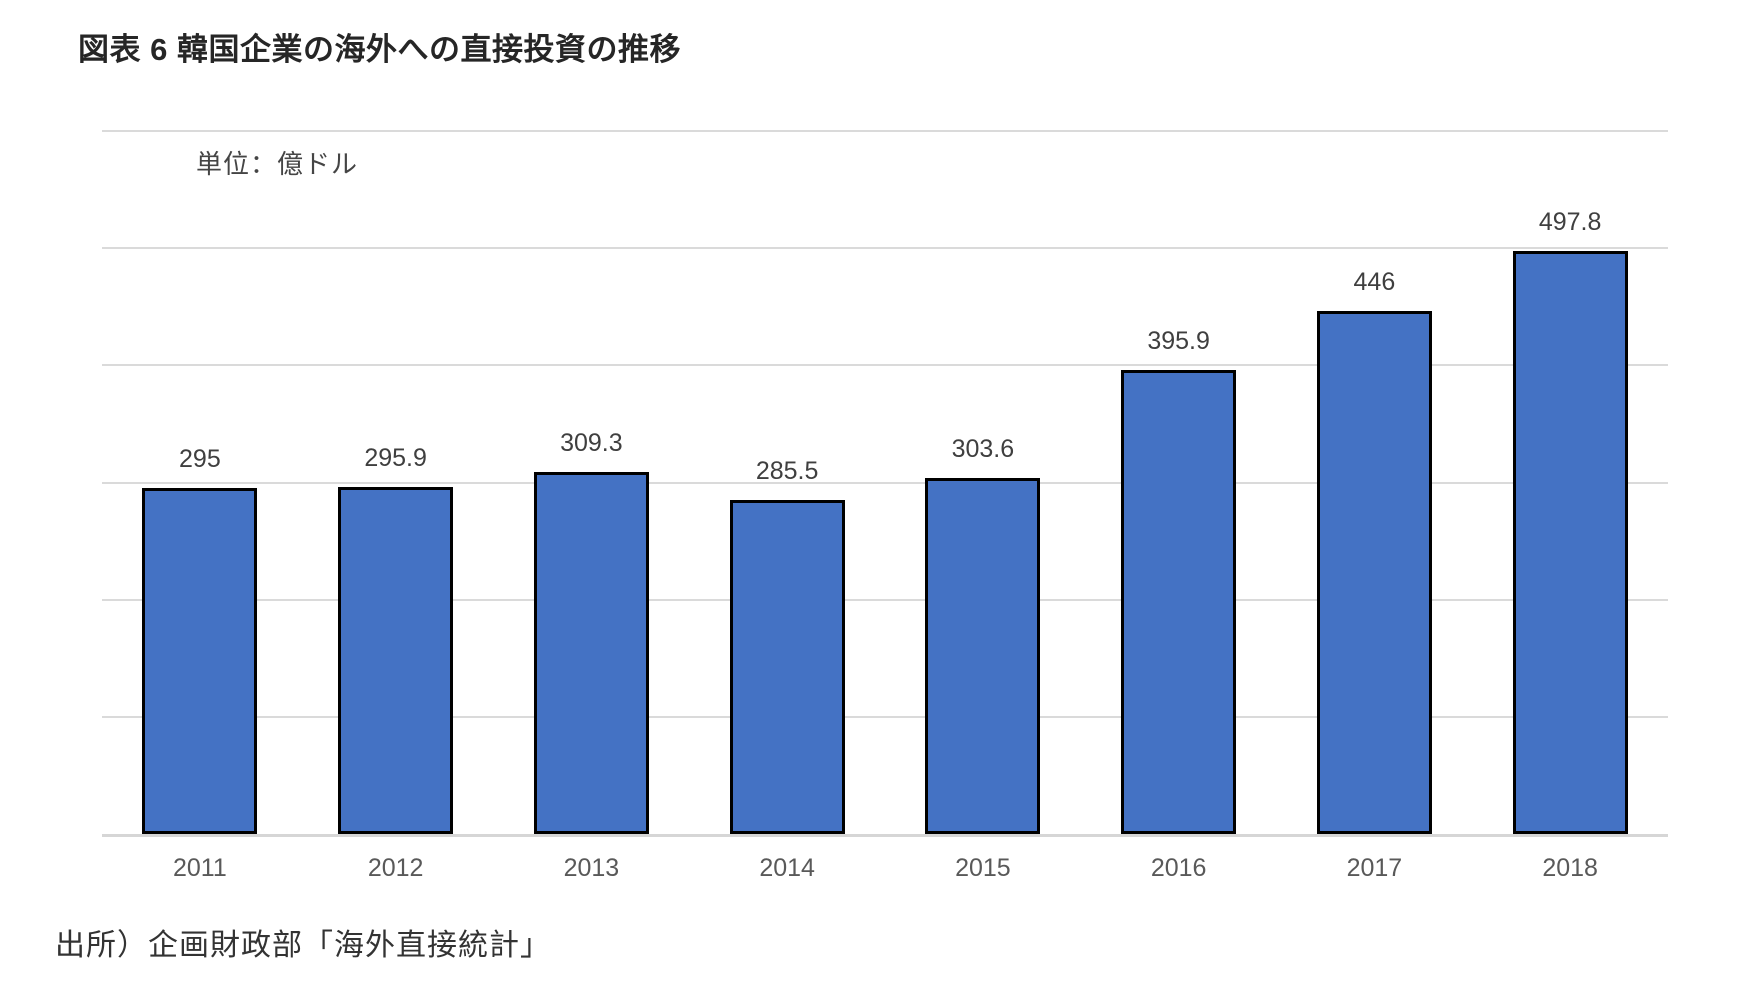 The image size is (1742, 1000). What do you see at coordinates (303, 945) in the screenshot?
I see `source-note: 出所）企画財政部「海外直接統計」` at bounding box center [303, 945].